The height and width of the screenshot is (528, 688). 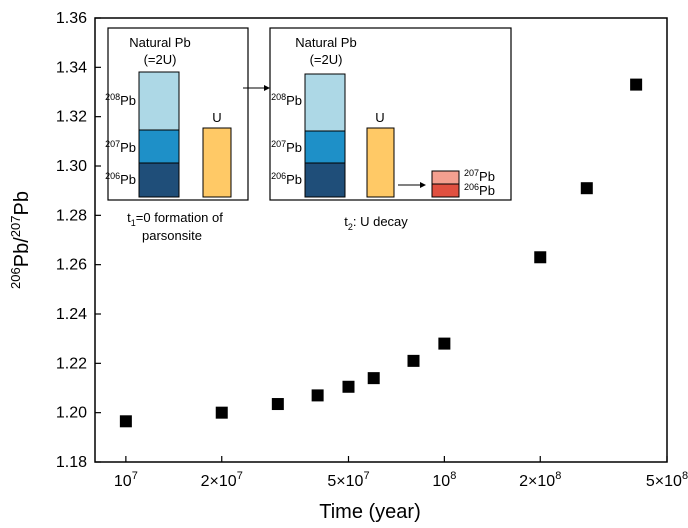 I want to click on inset-decay-arrow-head, so click(x=423, y=185).